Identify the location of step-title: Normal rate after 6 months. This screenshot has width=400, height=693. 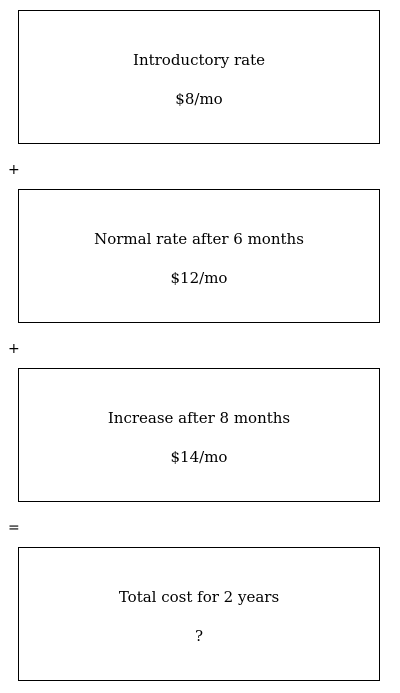
(199, 239).